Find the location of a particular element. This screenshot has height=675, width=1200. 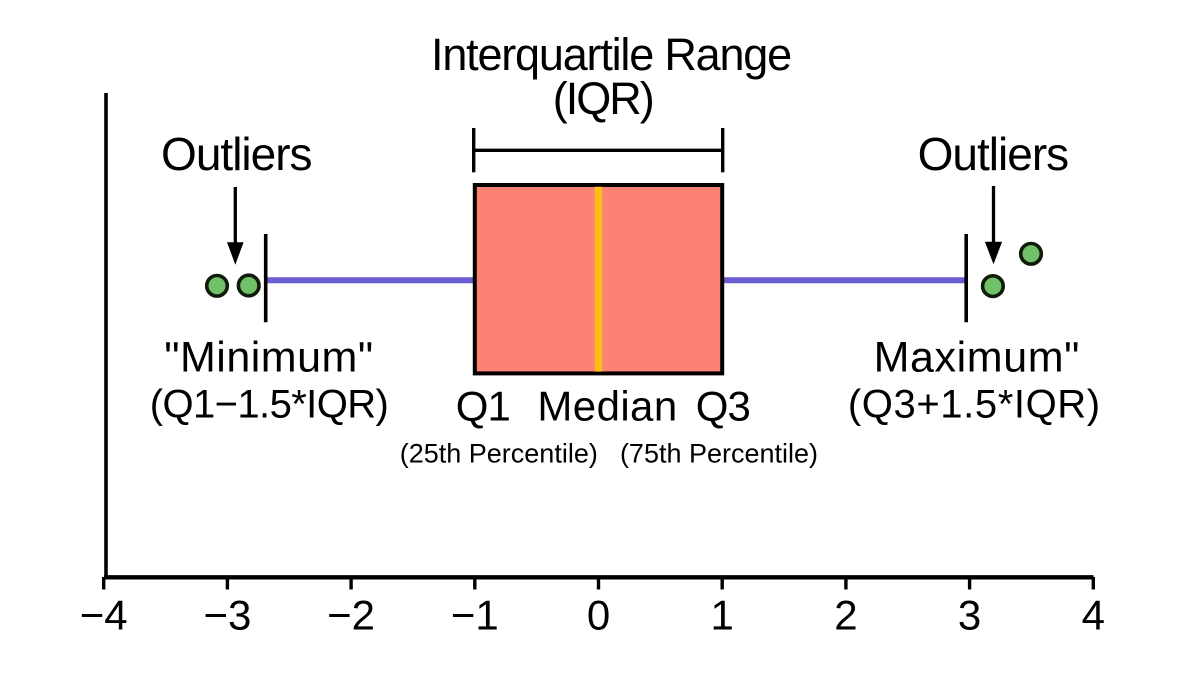

svg-text: 0 is located at coordinates (598, 615).